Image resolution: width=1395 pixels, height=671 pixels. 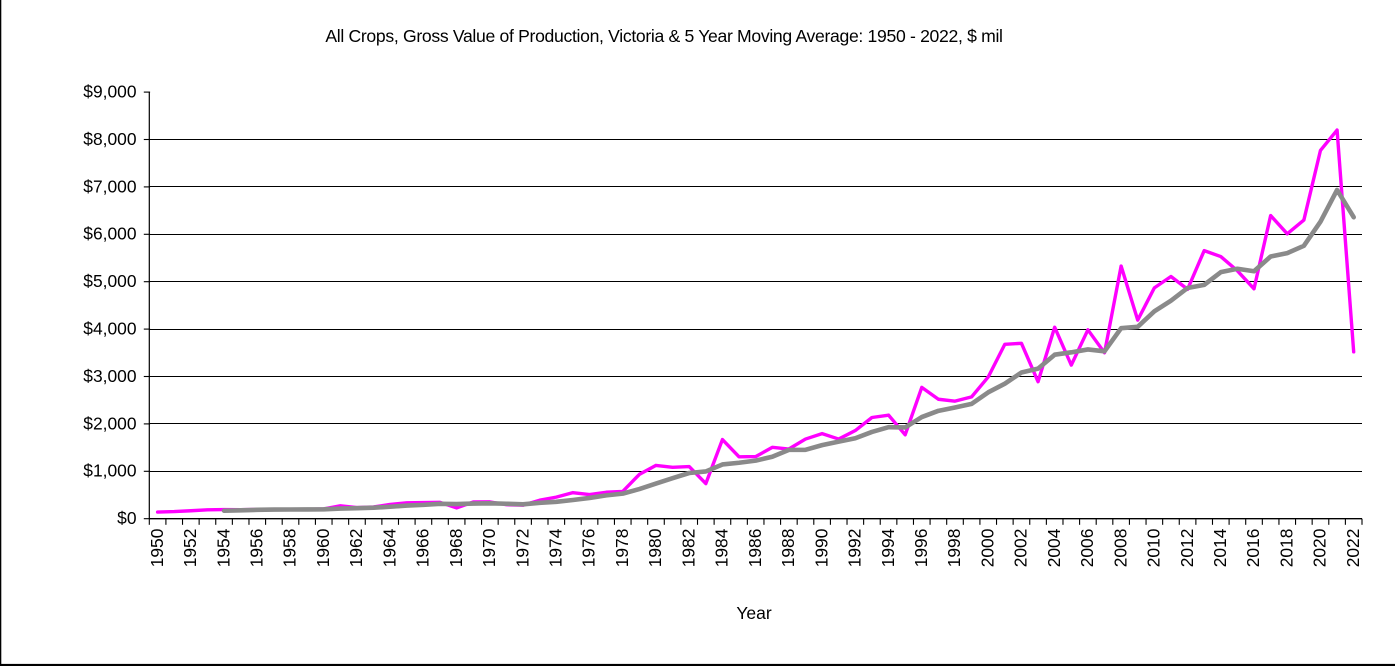 I want to click on svg-text: 2014, so click(x=1220, y=547).